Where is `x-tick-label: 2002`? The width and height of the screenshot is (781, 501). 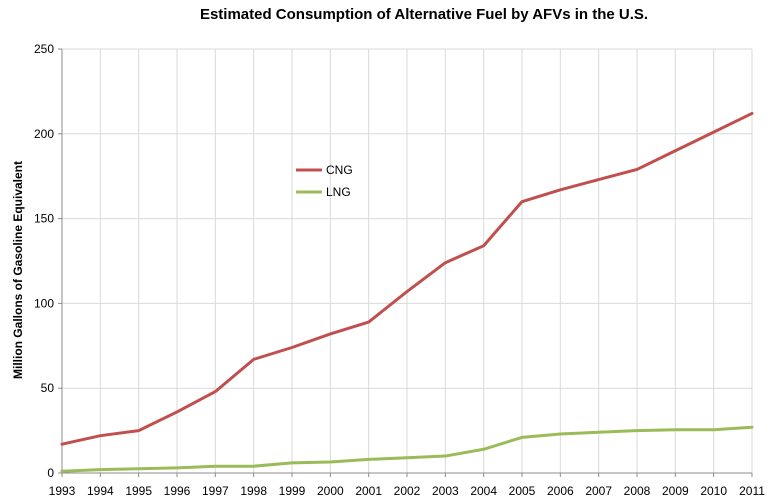 x-tick-label: 2002 is located at coordinates (407, 491).